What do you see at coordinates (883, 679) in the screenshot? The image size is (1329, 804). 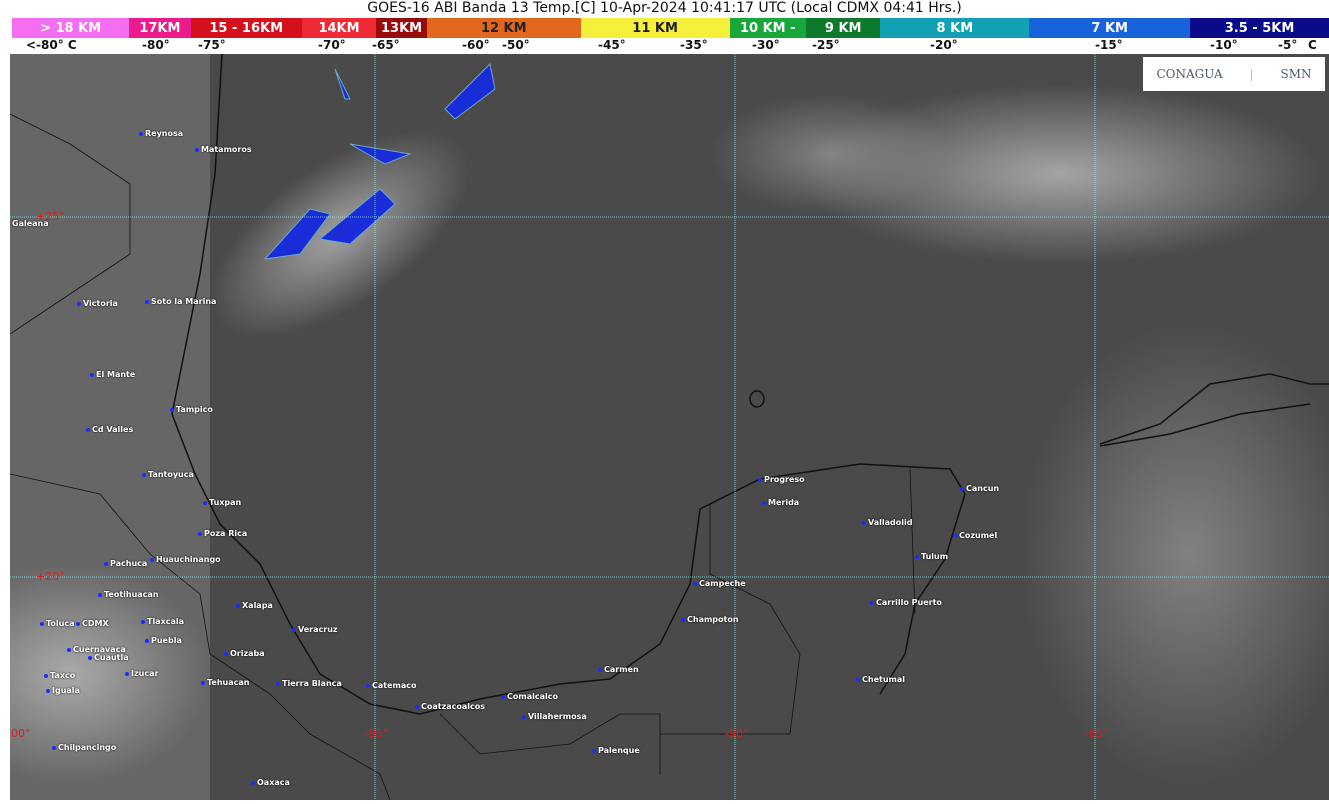 I see `city-name: Chetumal` at bounding box center [883, 679].